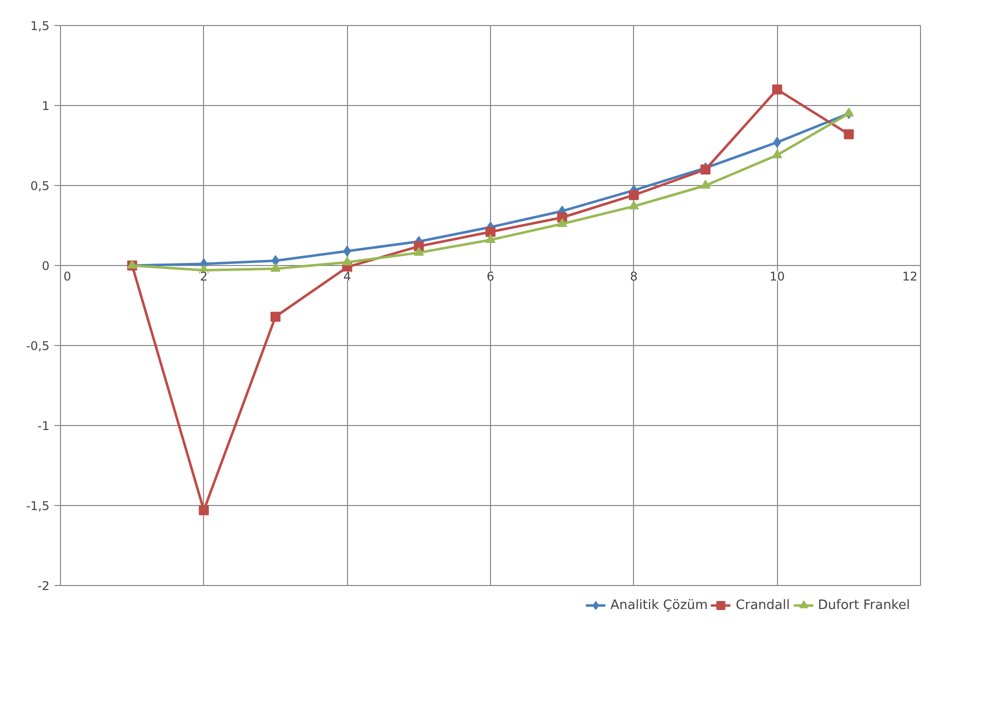 This screenshot has width=1000, height=722. What do you see at coordinates (347, 277) in the screenshot?
I see `x-tick-label: 4` at bounding box center [347, 277].